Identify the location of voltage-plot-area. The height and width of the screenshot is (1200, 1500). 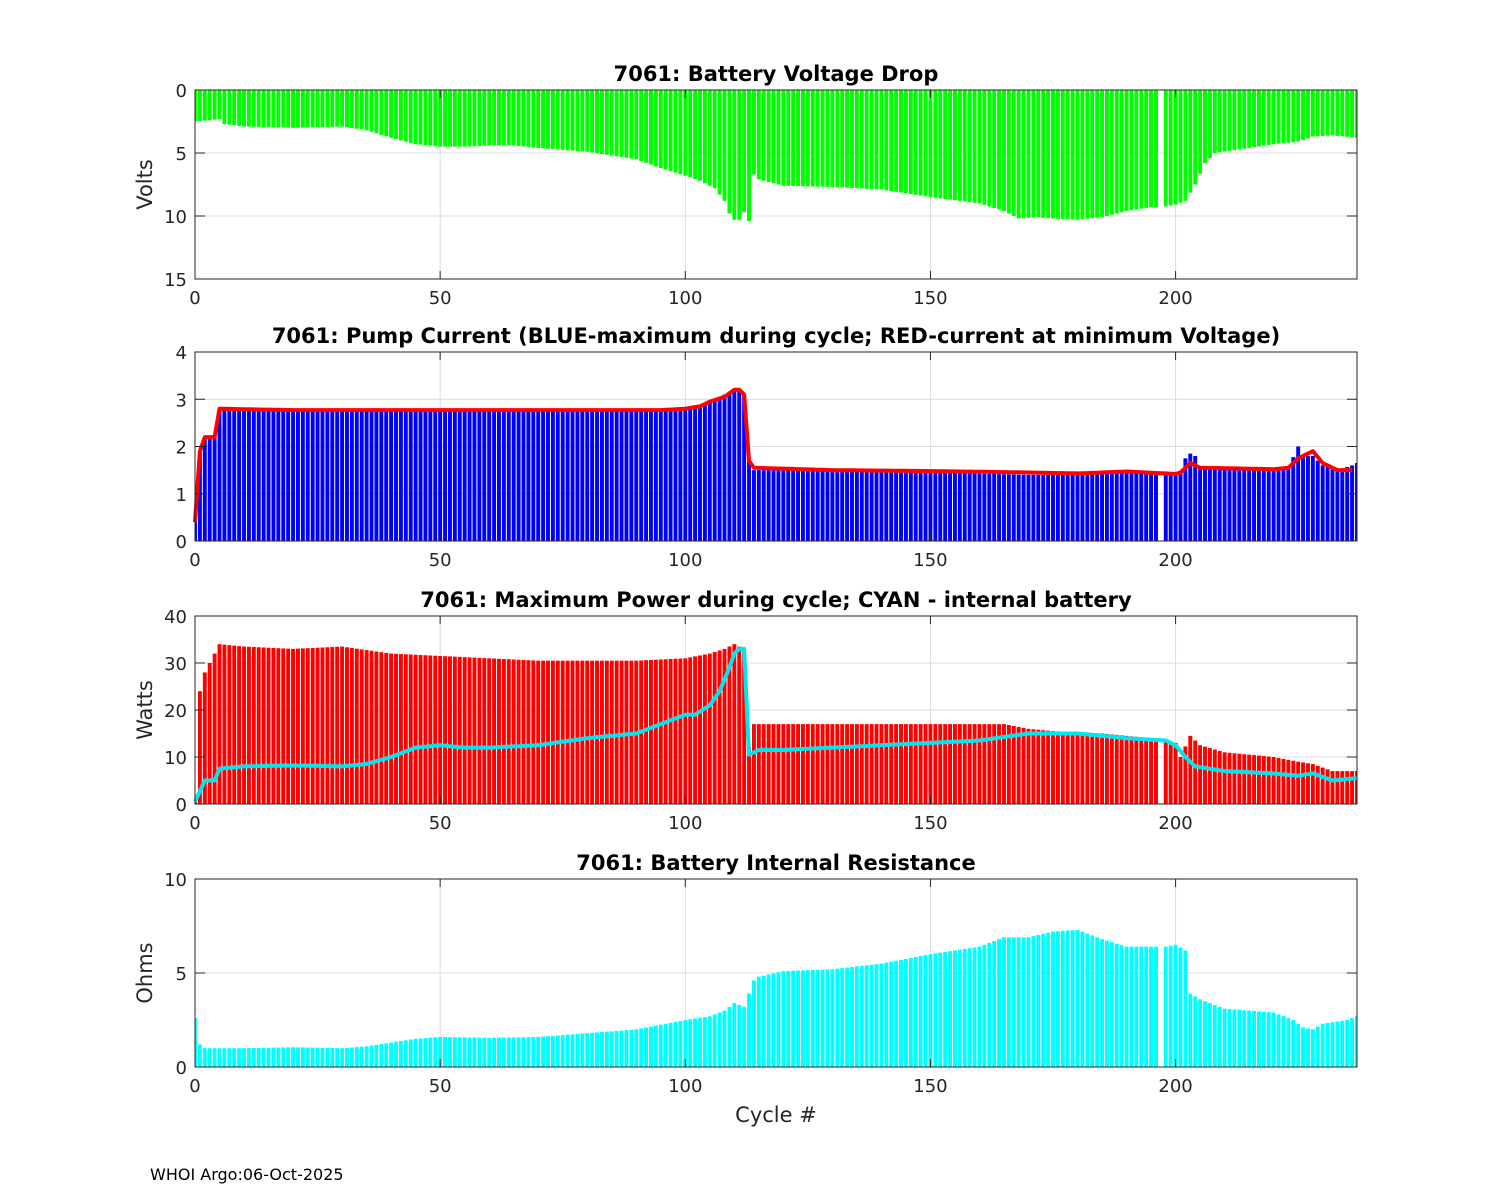
(776, 184).